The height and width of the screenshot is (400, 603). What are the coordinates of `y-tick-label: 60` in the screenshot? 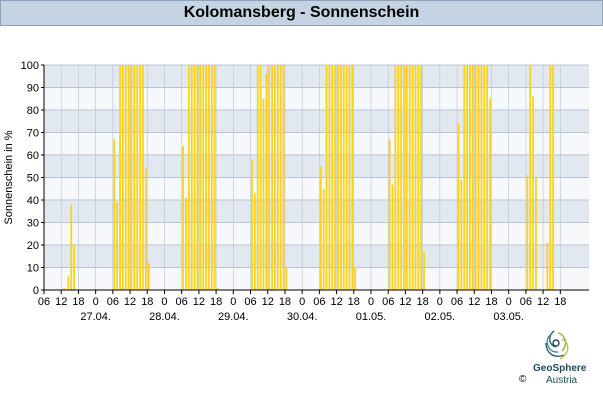 It's located at (33, 156).